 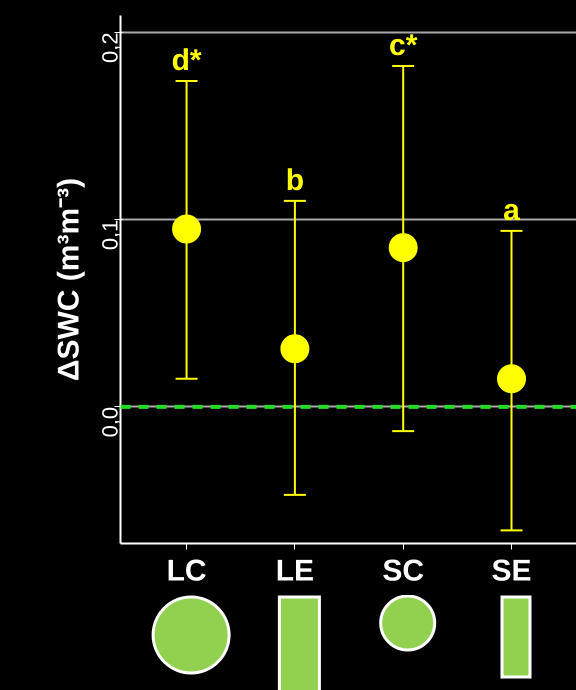 I want to click on x-tick-label: SC, so click(x=403, y=571).